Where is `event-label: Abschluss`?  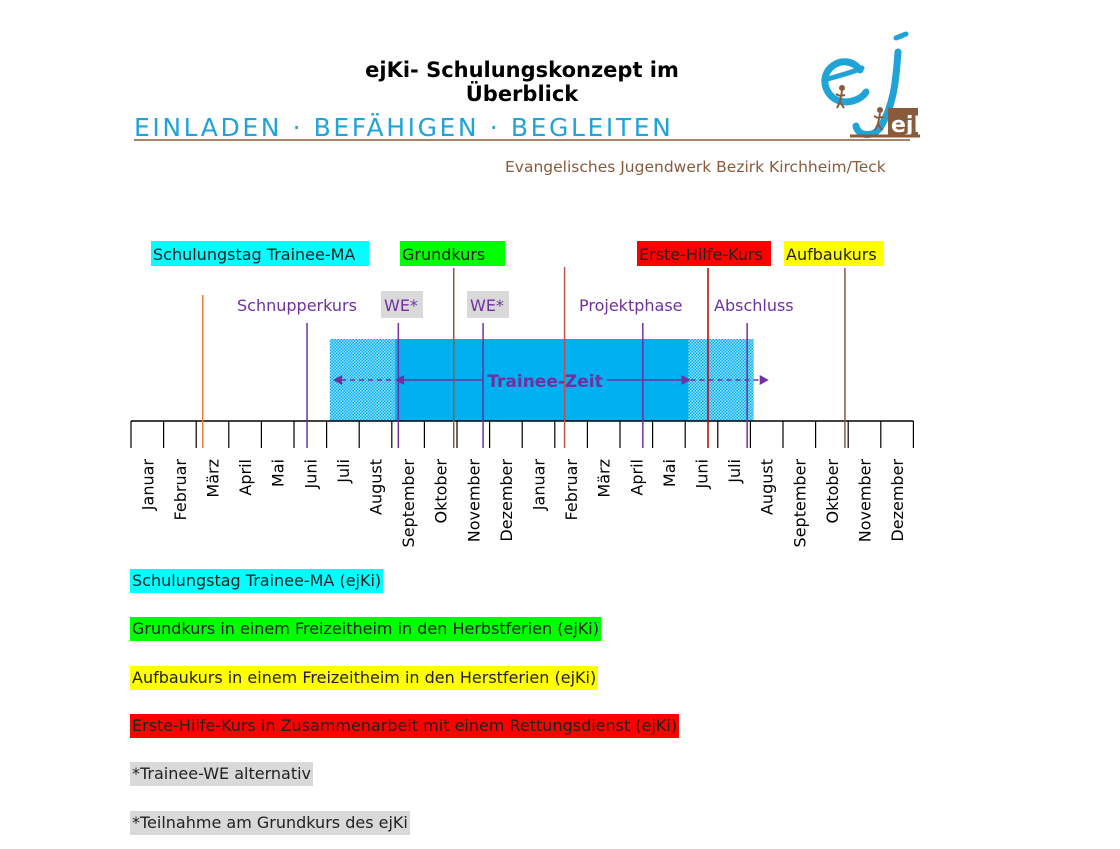
event-label: Abschluss is located at coordinates (754, 305).